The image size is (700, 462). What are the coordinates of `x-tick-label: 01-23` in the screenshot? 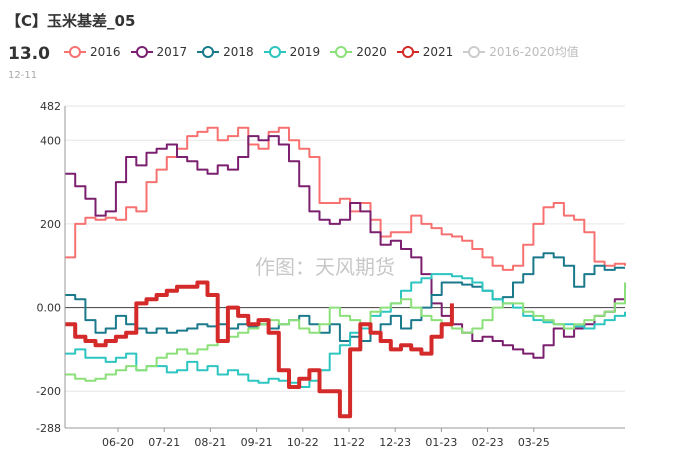 It's located at (441, 442).